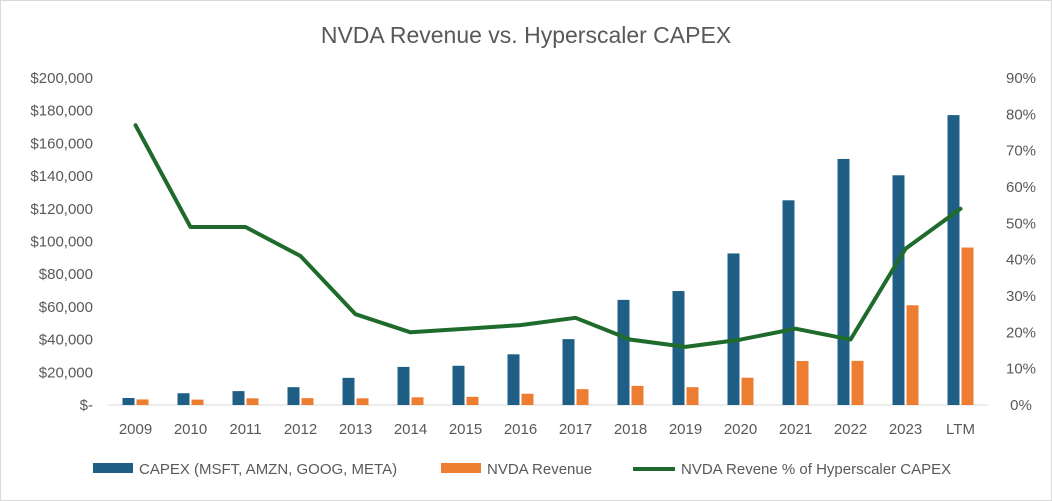 The image size is (1052, 501). Describe the element at coordinates (1021, 296) in the screenshot. I see `y-right-tick-label: 30%` at that location.